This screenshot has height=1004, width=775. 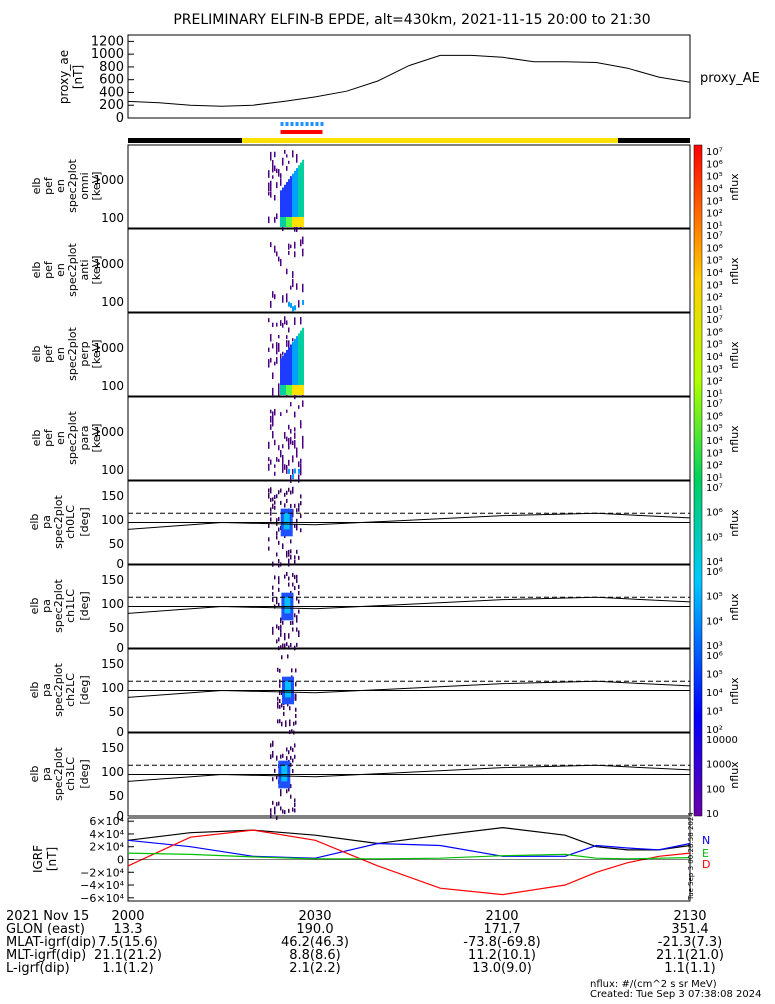 What do you see at coordinates (287, 605) in the screenshot?
I see `pa-core` at bounding box center [287, 605].